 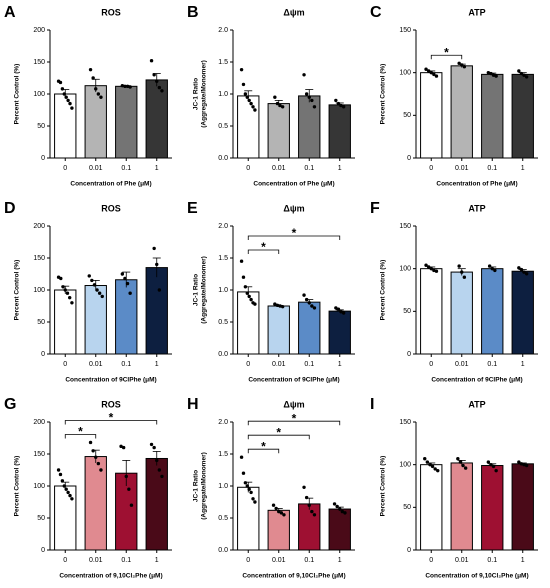 What do you see at coordinates (294, 233) in the screenshot?
I see `significance-label: *` at bounding box center [294, 233].